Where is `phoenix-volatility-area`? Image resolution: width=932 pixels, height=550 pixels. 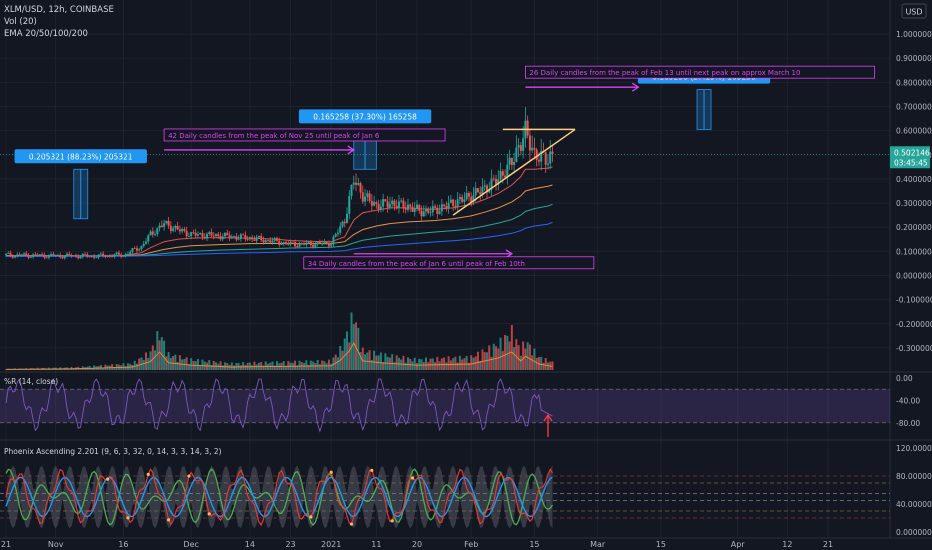
phoenix-volatility-area is located at coordinates (279, 497).